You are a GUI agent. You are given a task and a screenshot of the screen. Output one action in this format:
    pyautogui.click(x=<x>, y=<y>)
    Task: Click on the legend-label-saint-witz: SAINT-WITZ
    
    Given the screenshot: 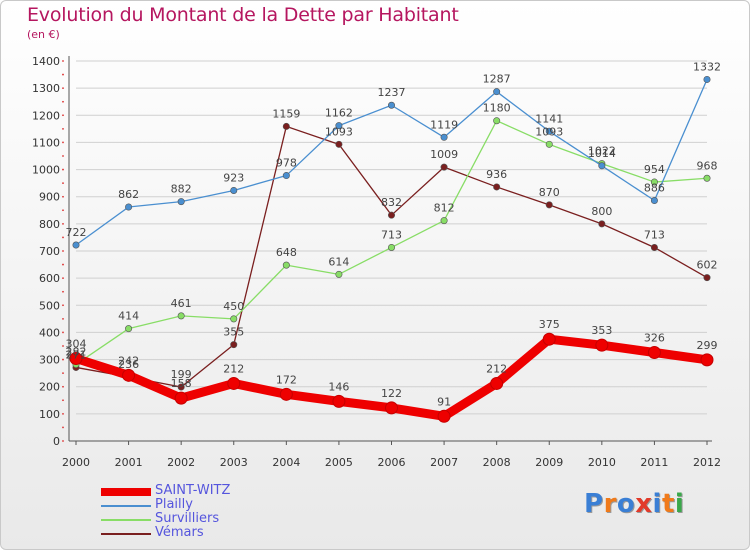 What is the action you would take?
    pyautogui.click(x=193, y=490)
    